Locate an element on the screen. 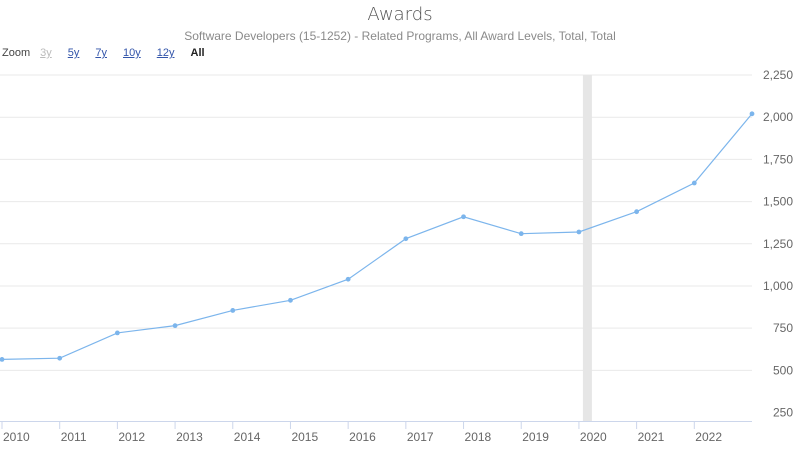 Image resolution: width=800 pixels, height=450 pixels. zoom-controls: Zoom 3y 5y 7y 10y 12y All is located at coordinates (111, 53).